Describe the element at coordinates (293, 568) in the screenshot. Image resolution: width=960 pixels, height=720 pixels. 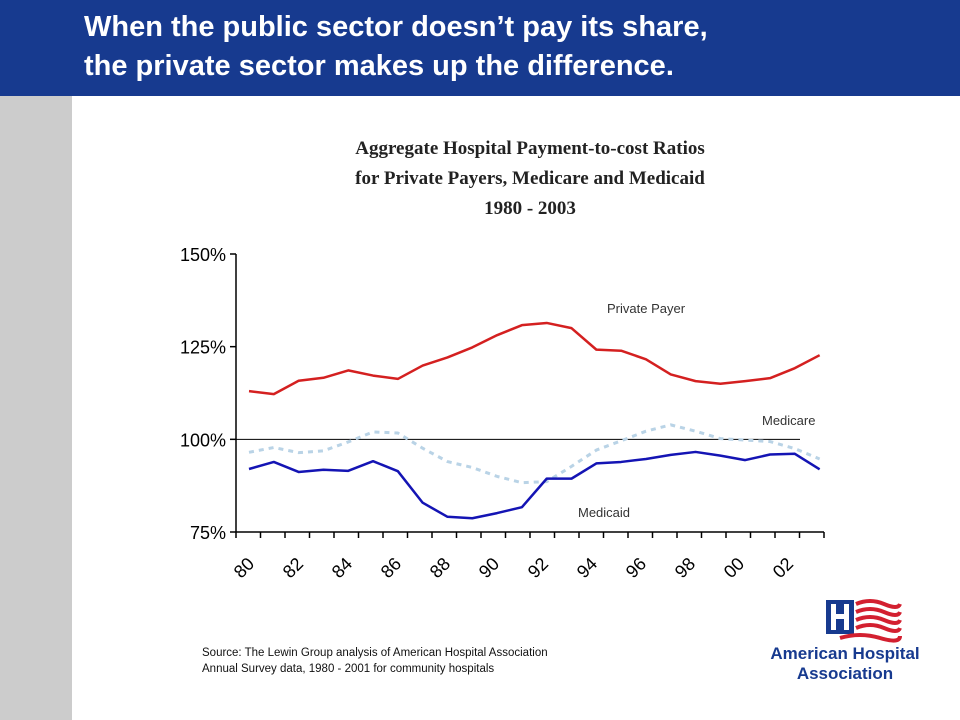
I see `x-tick-label: 82` at that location.